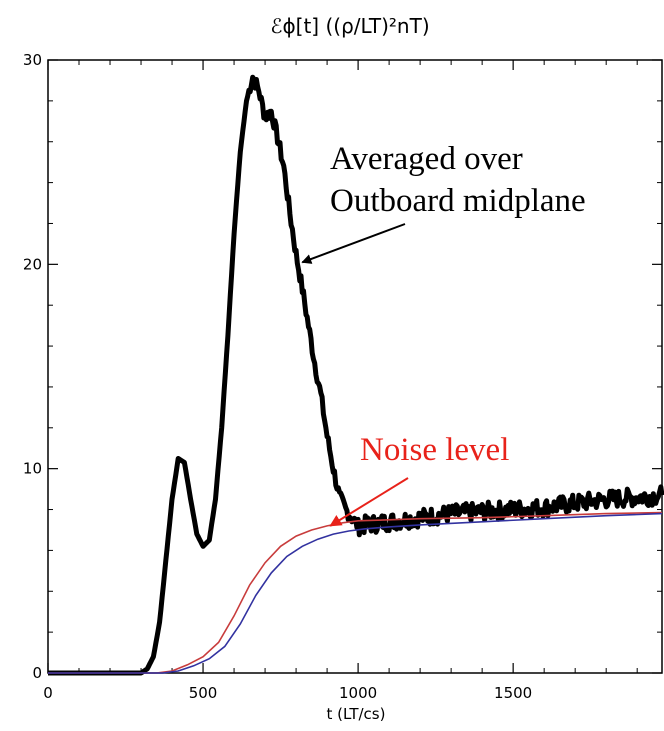 Image resolution: width=664 pixels, height=731 pixels. I want to click on y-tick-label: 30, so click(32, 60).